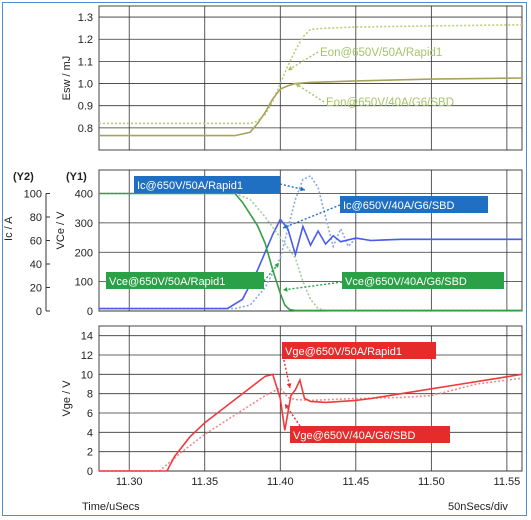 The height and width of the screenshot is (520, 531). I want to click on y2-tick-label: 80, so click(36, 218).